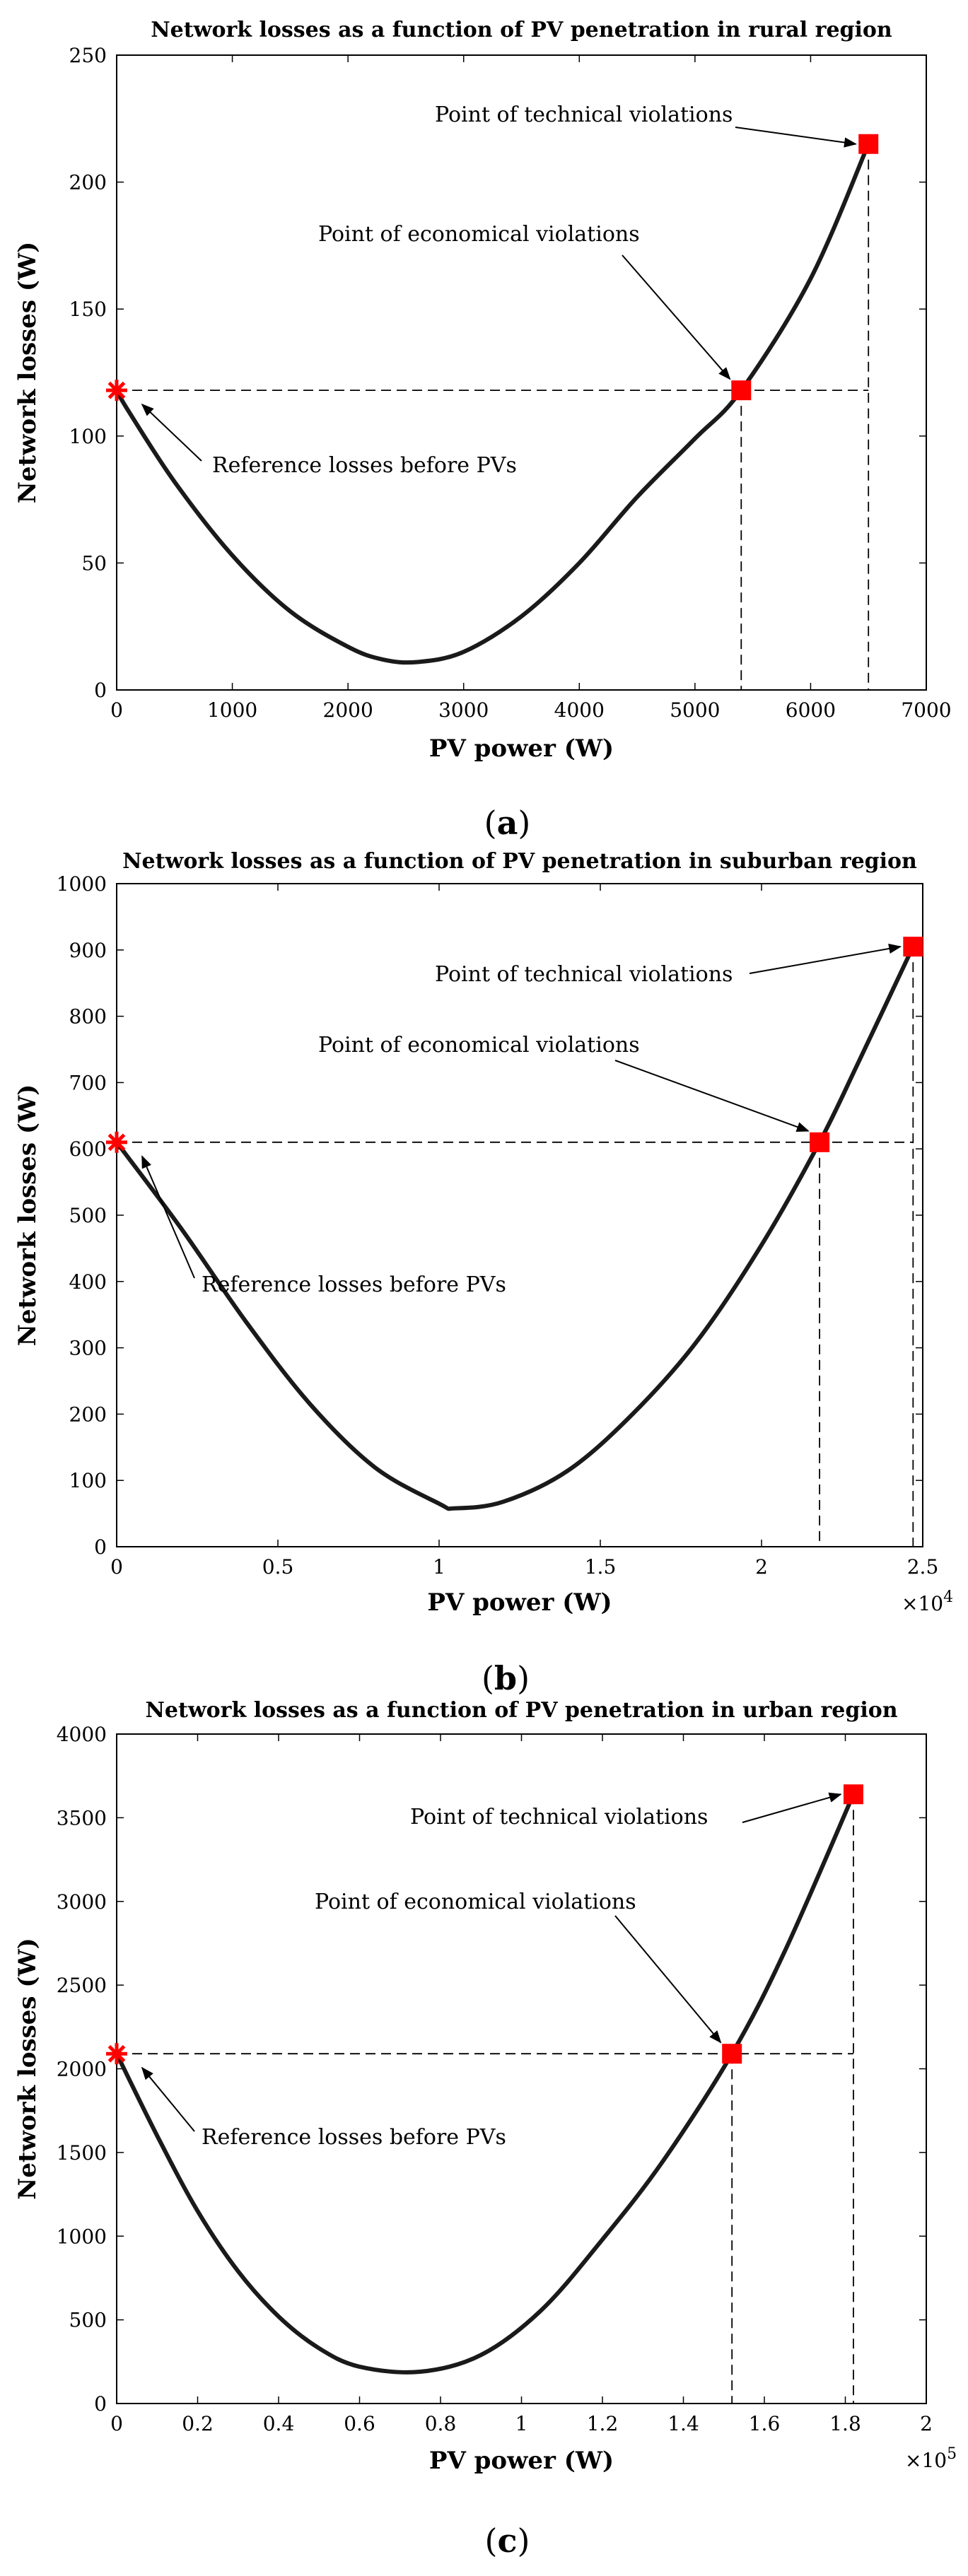 The height and width of the screenshot is (2576, 968). I want to click on x-tick-label: 1.5, so click(601, 1567).